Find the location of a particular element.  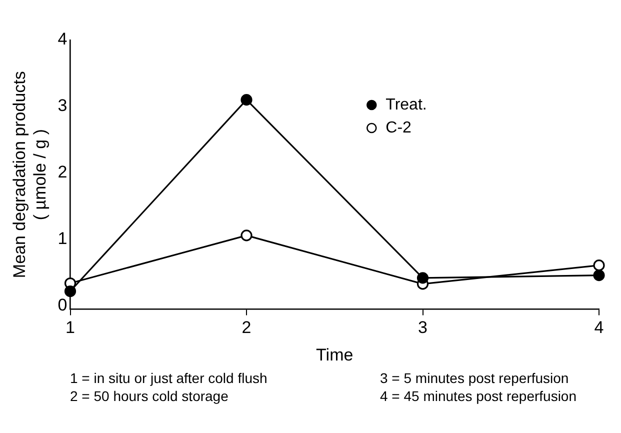

x-tick-label: 2 is located at coordinates (247, 328).